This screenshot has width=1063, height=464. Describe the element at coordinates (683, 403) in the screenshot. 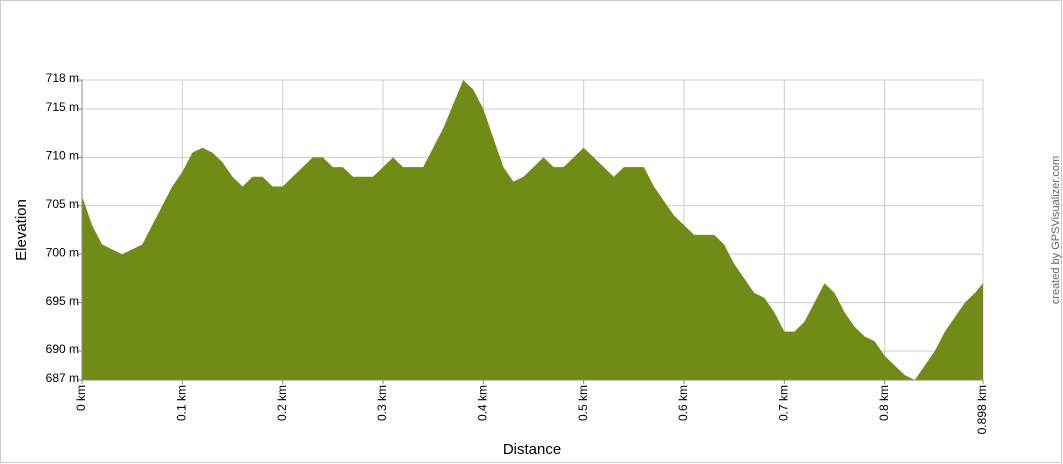

I see `x-tick-label: 0.6 km` at that location.